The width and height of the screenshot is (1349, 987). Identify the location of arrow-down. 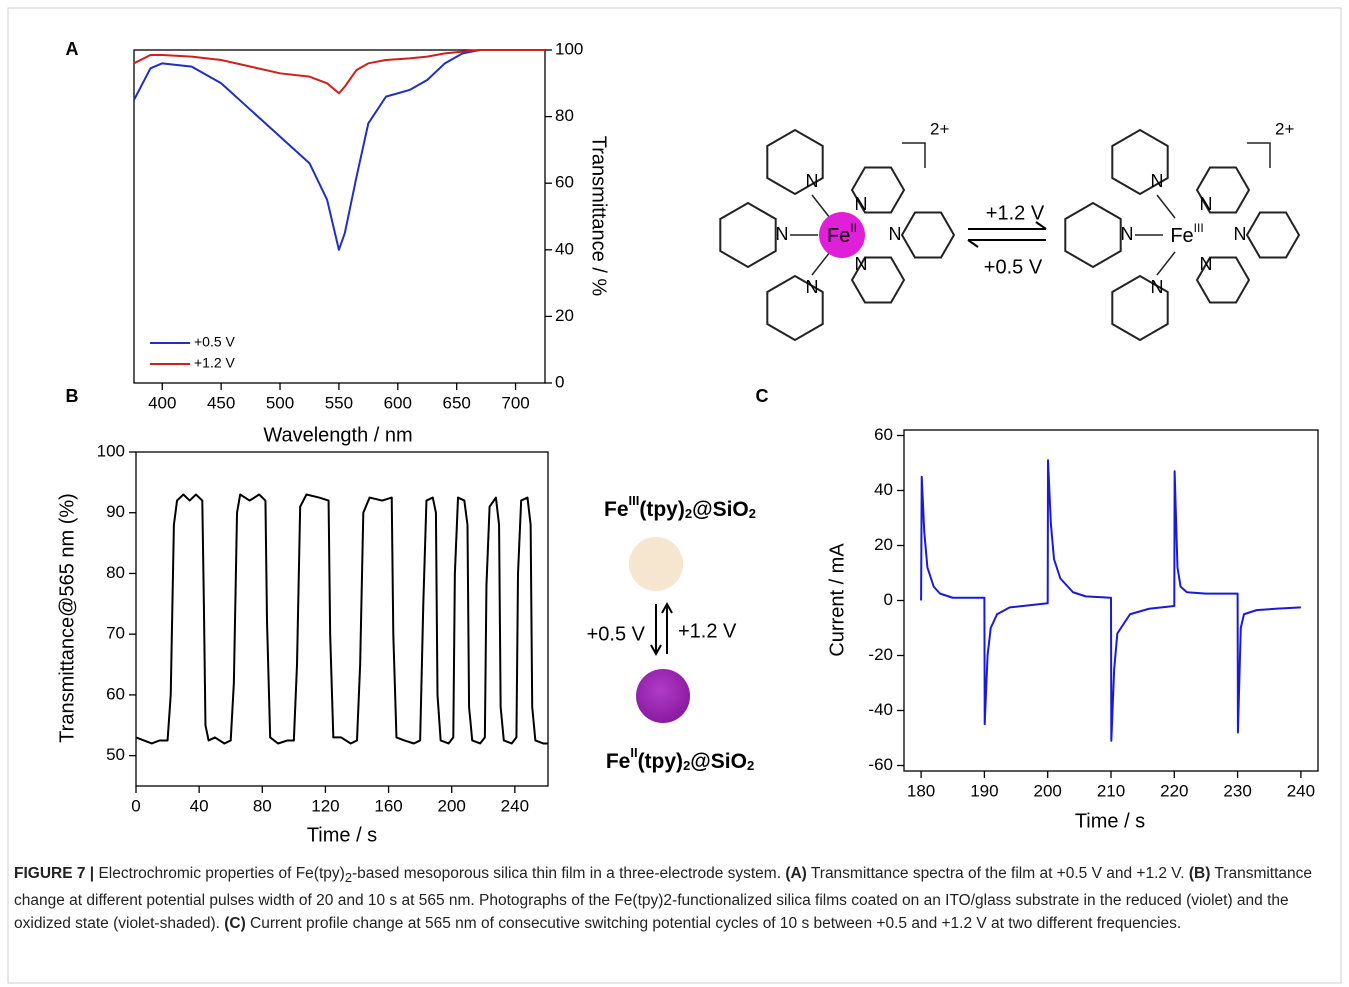
(656, 630).